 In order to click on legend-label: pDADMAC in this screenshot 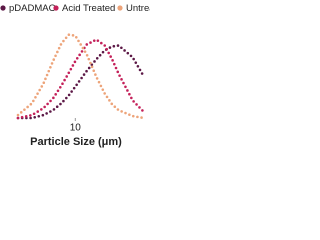, I will do `click(32, 8)`.